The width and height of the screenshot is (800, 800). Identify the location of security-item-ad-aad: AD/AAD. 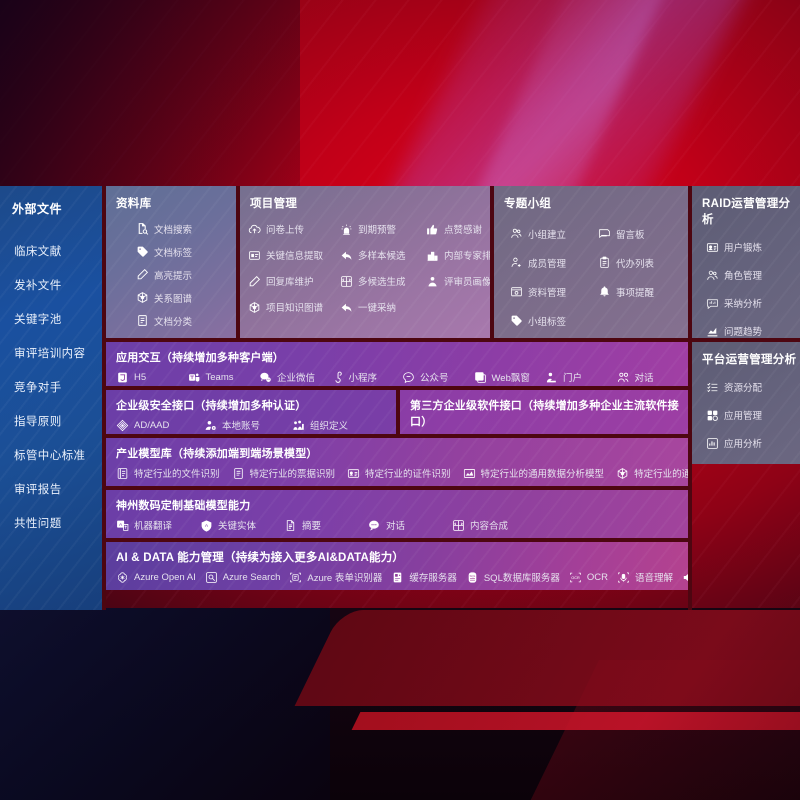
(160, 425).